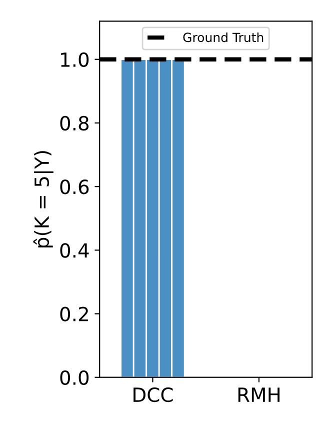 This screenshot has width=332, height=424. I want to click on y-tick-label: 0.0, so click(74, 378).